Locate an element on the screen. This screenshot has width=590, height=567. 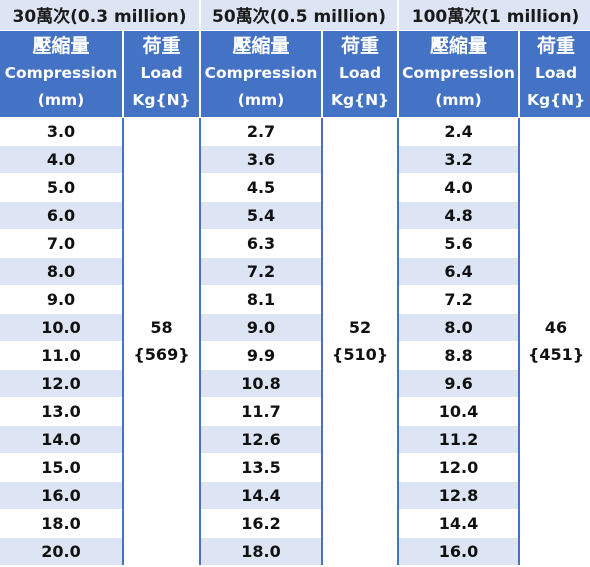
compression-value-cell: 10.8 is located at coordinates (261, 382).